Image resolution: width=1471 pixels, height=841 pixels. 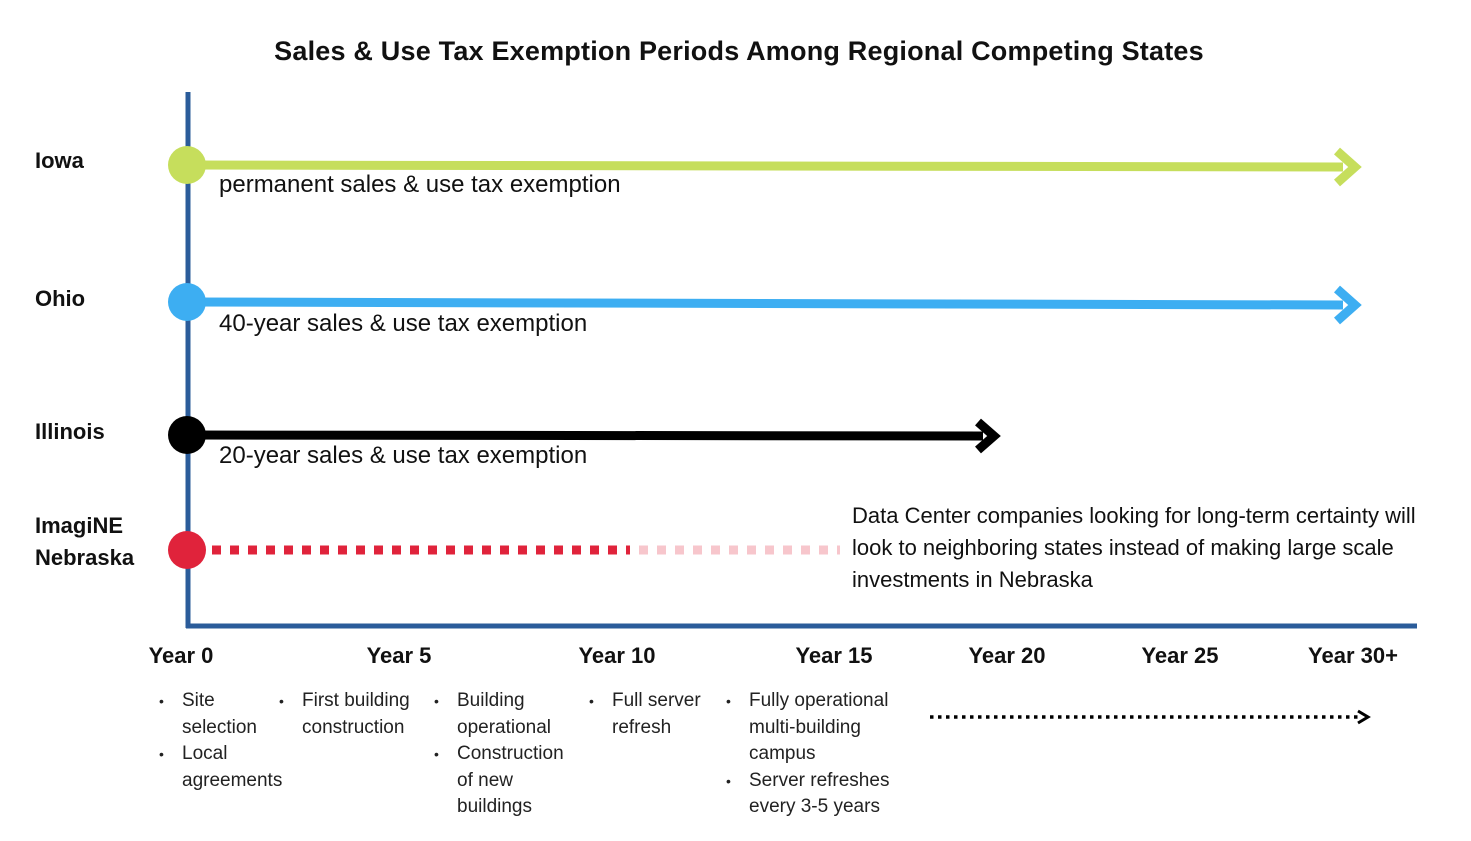 What do you see at coordinates (187, 165) in the screenshot?
I see `iowa-start-dot` at bounding box center [187, 165].